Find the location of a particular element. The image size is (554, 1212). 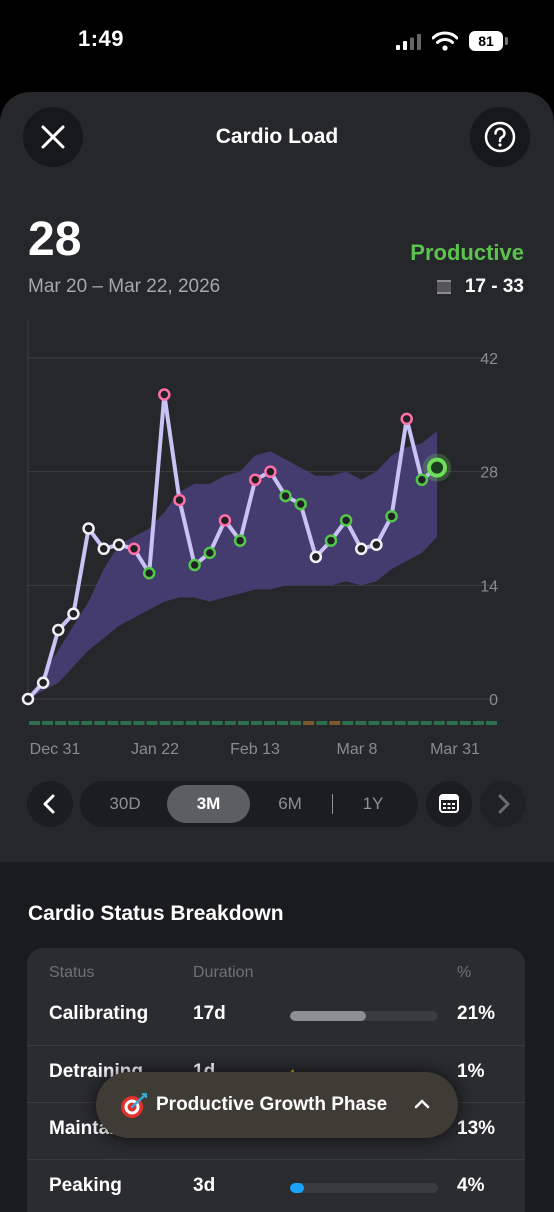

period-6m: 6M is located at coordinates (290, 803).